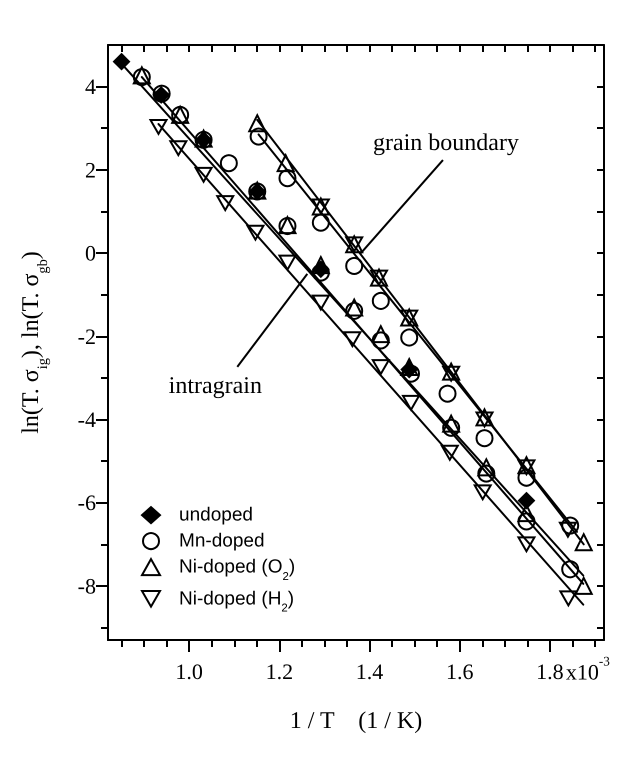  I want to click on y-tick-label: -8, so click(87, 585).